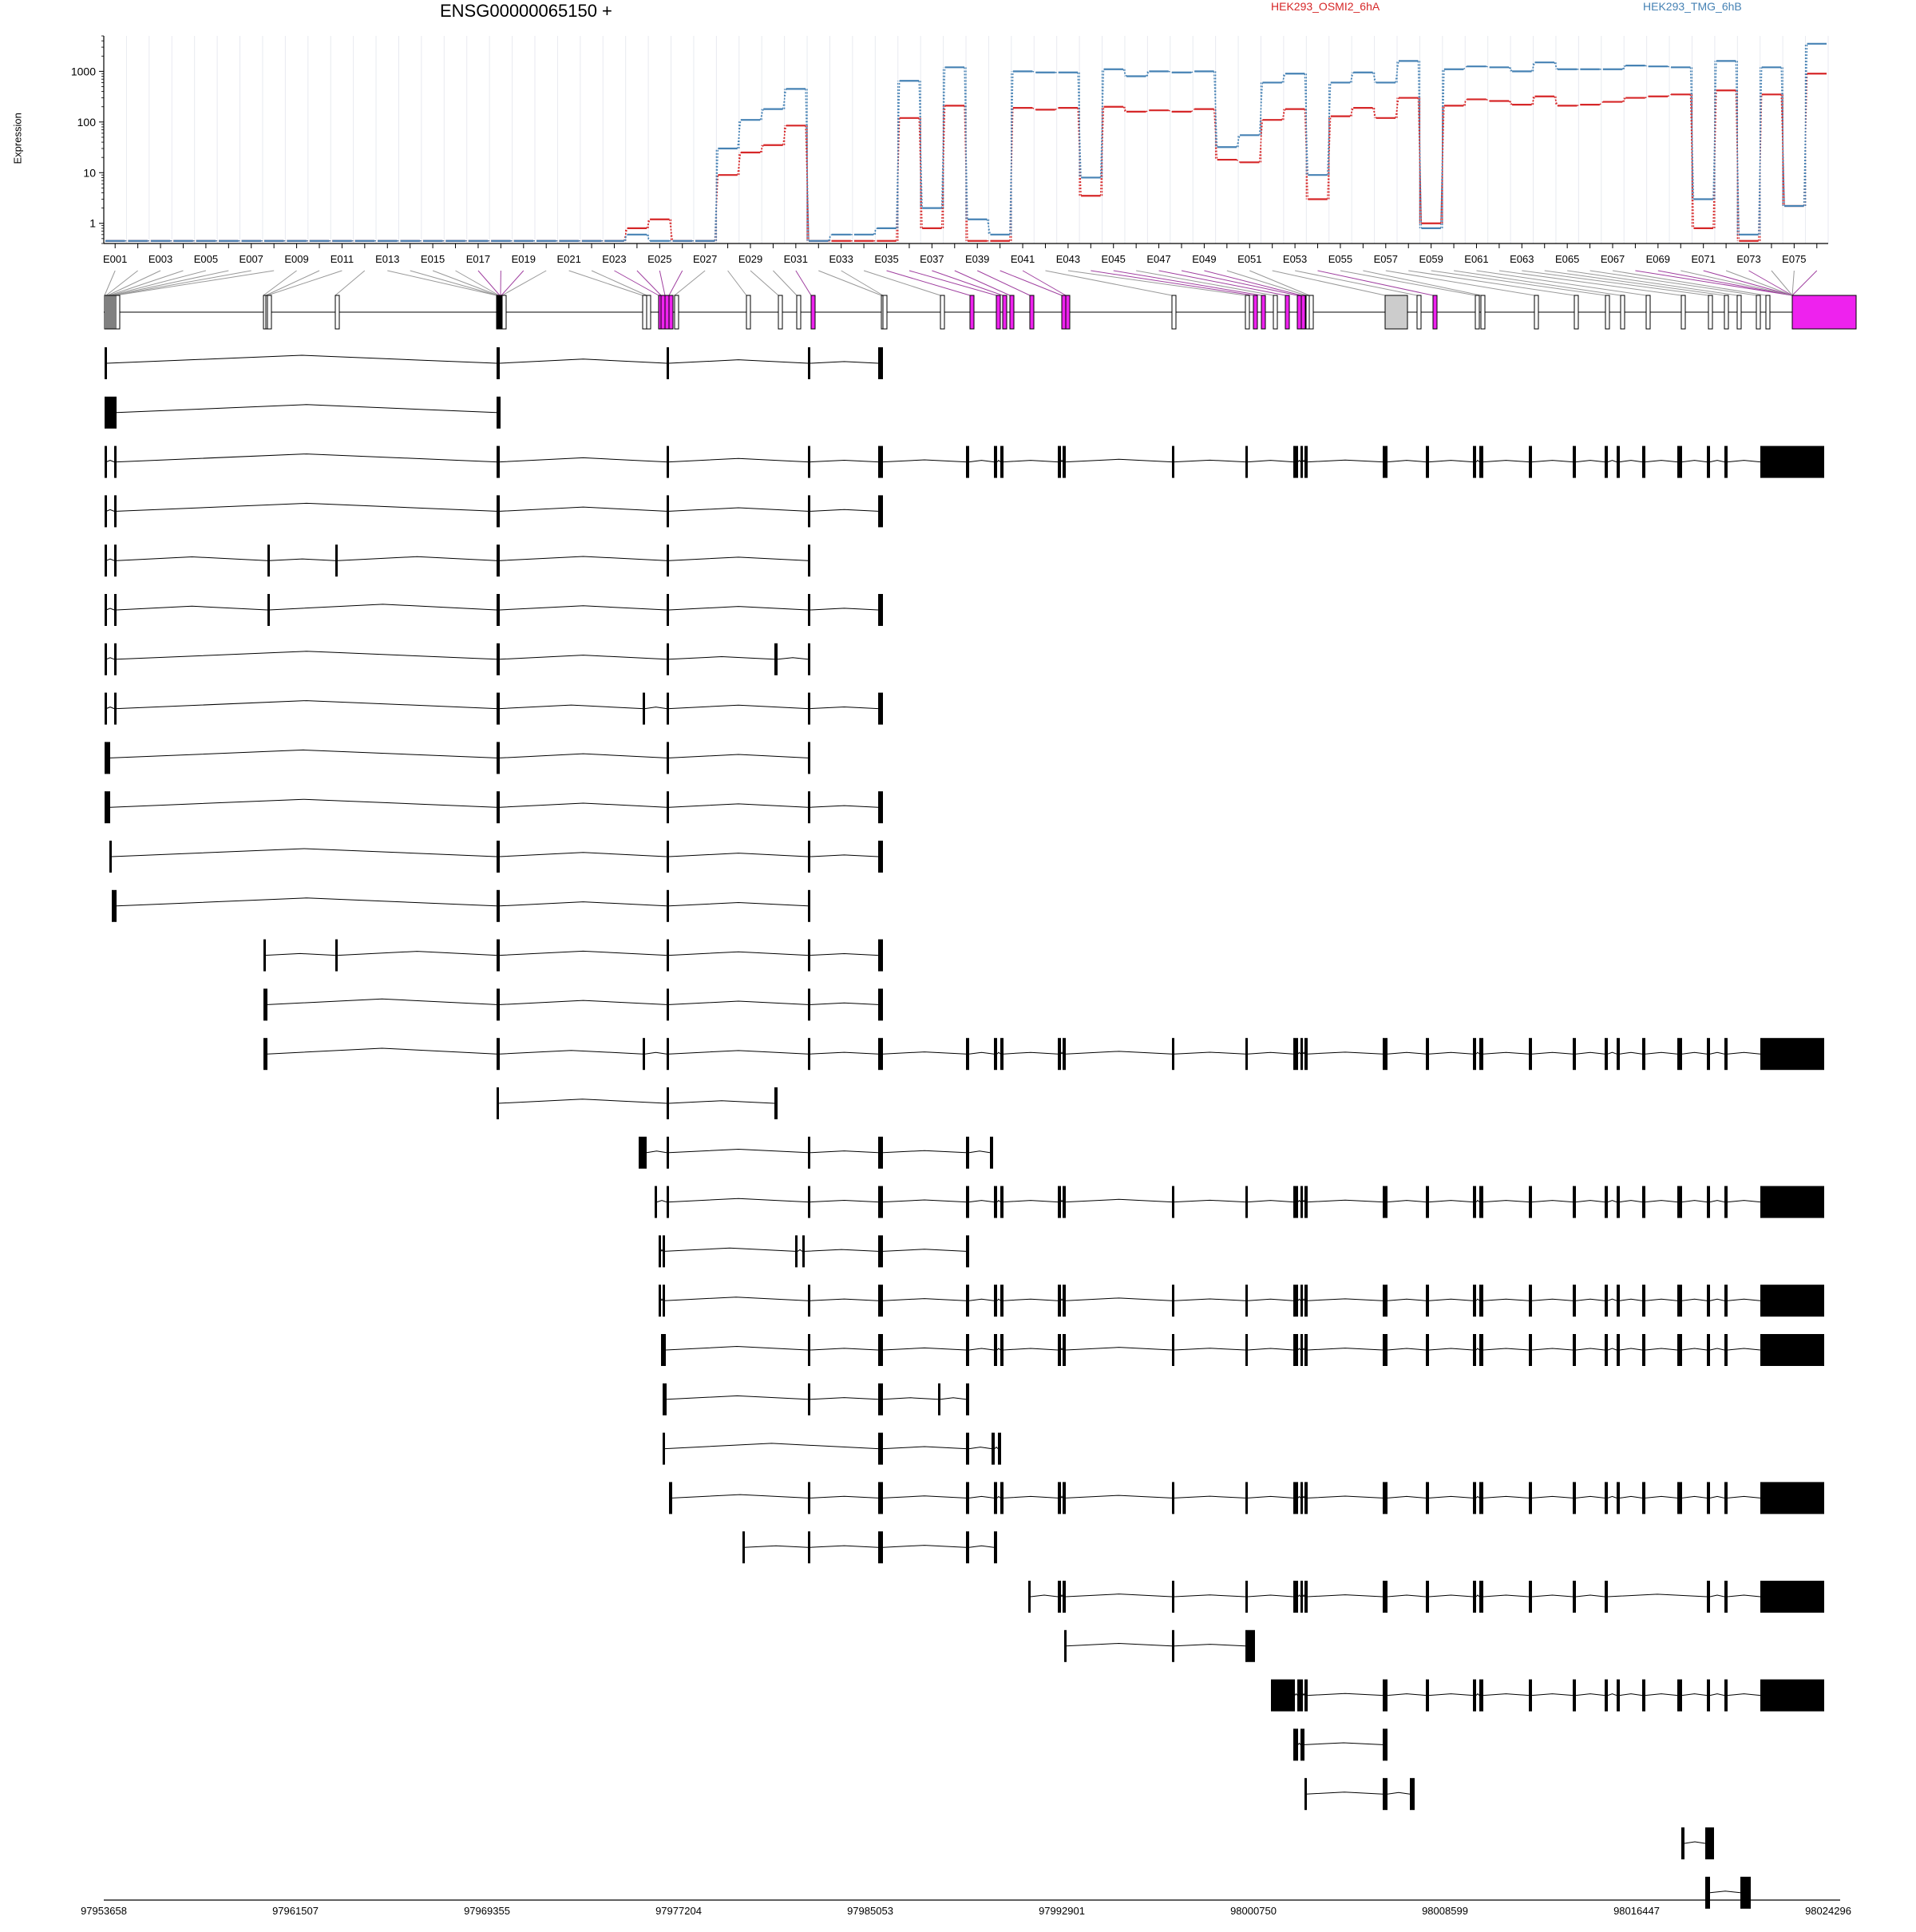 The width and height of the screenshot is (1916, 1932). Describe the element at coordinates (252, 259) in the screenshot. I see `exon-label: E007` at that location.